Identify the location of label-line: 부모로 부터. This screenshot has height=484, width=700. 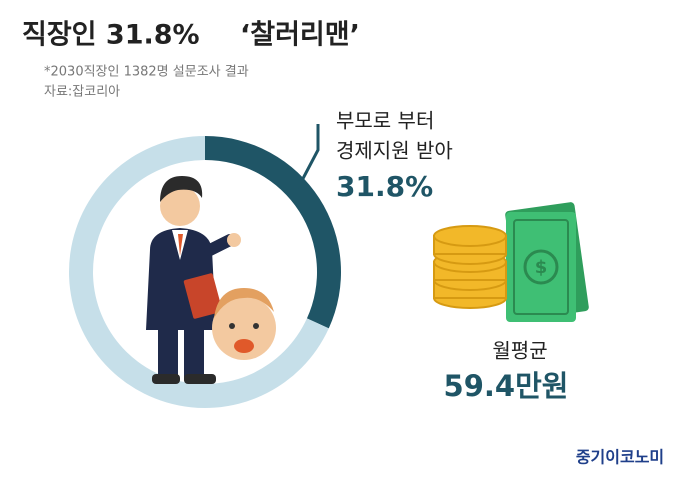
(385, 121).